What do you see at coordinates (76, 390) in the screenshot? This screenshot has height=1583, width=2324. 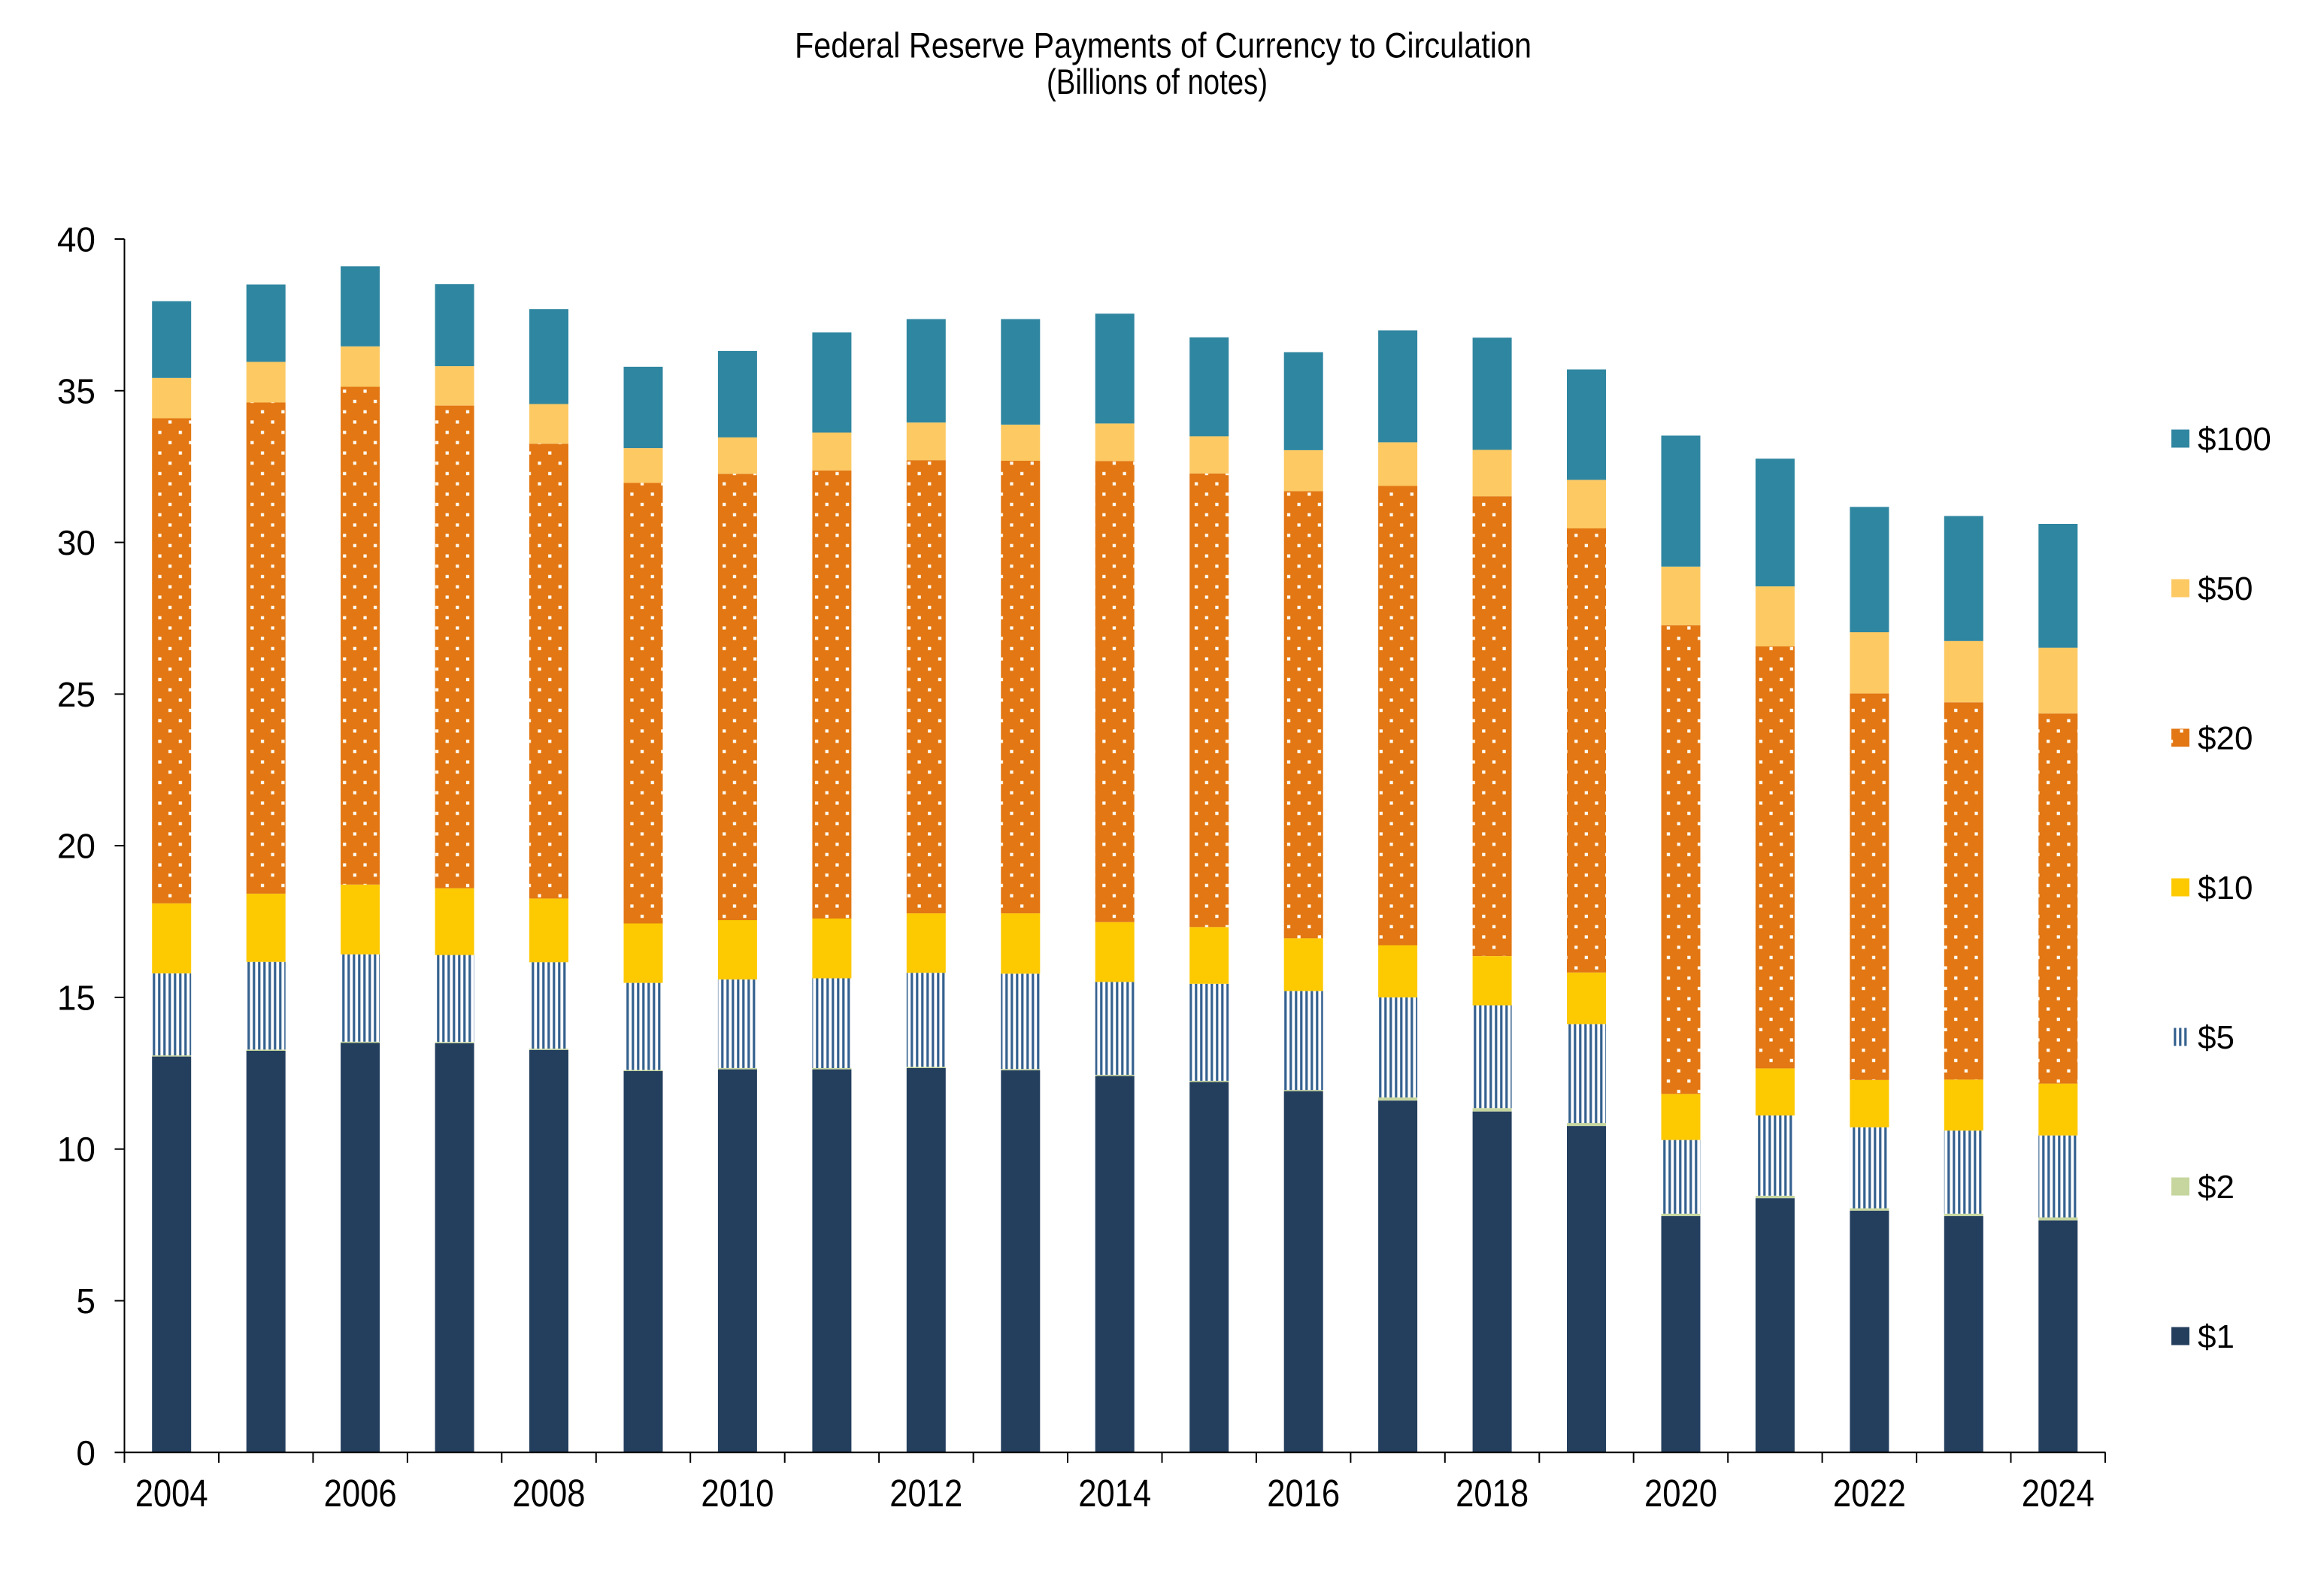 I see `svg-text: 35` at bounding box center [76, 390].